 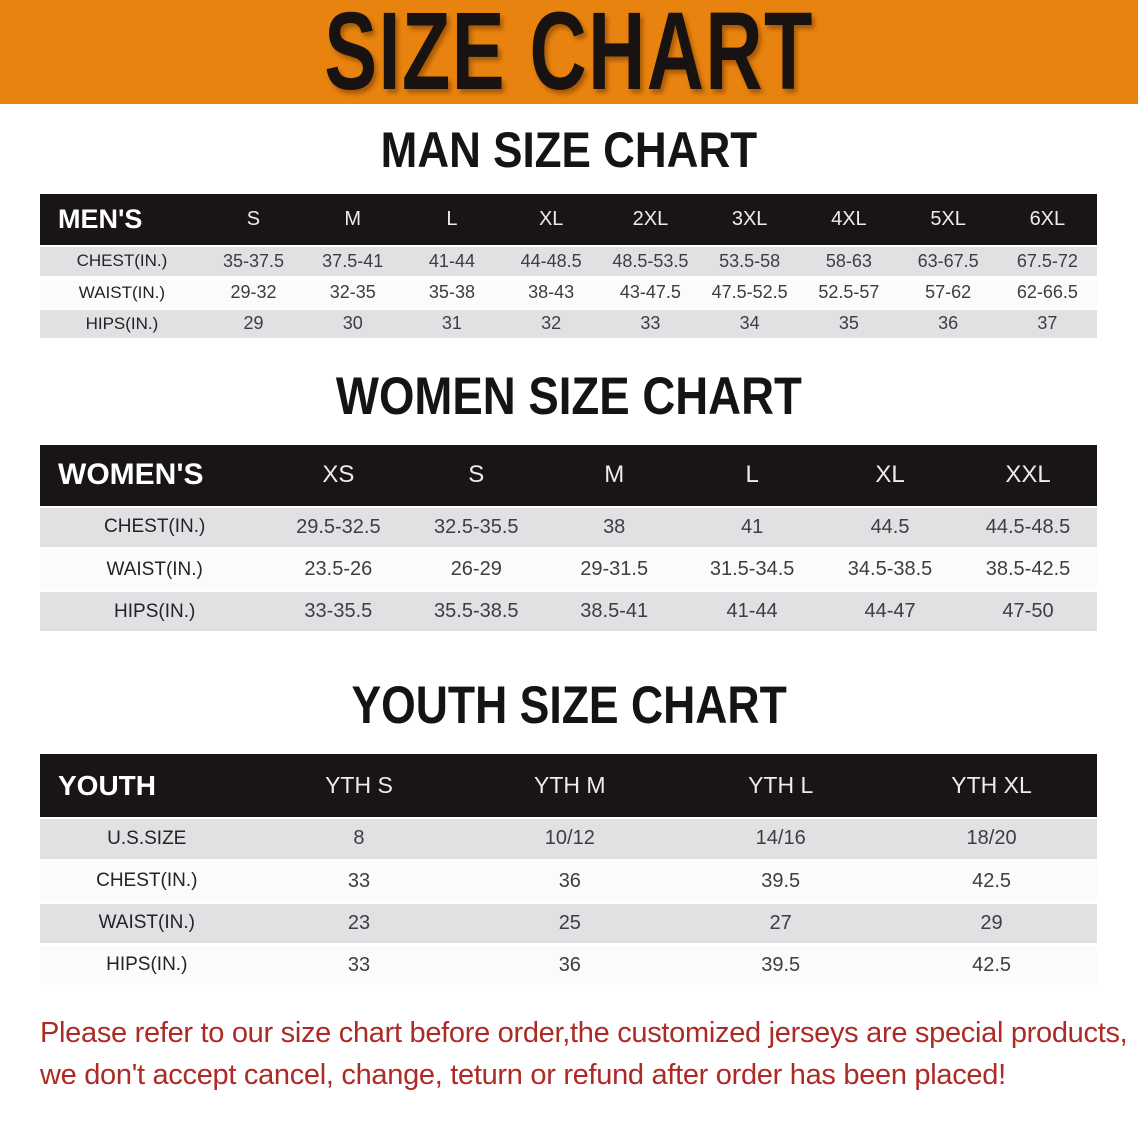 I want to click on measurement-value: 31, so click(x=451, y=323).